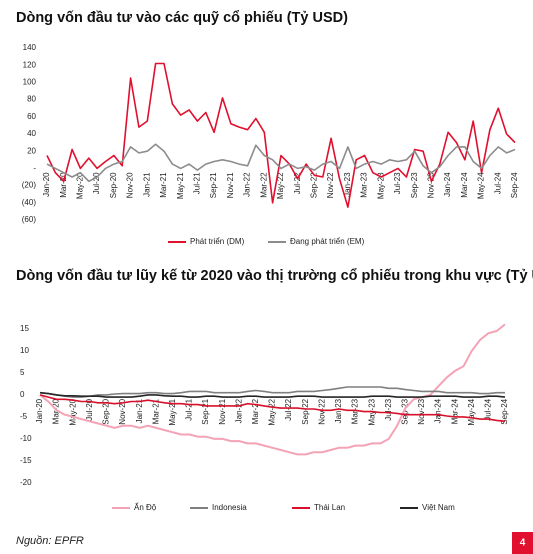  Describe the element at coordinates (438, 507) in the screenshot. I see `legend-label: Việt Nam` at that location.